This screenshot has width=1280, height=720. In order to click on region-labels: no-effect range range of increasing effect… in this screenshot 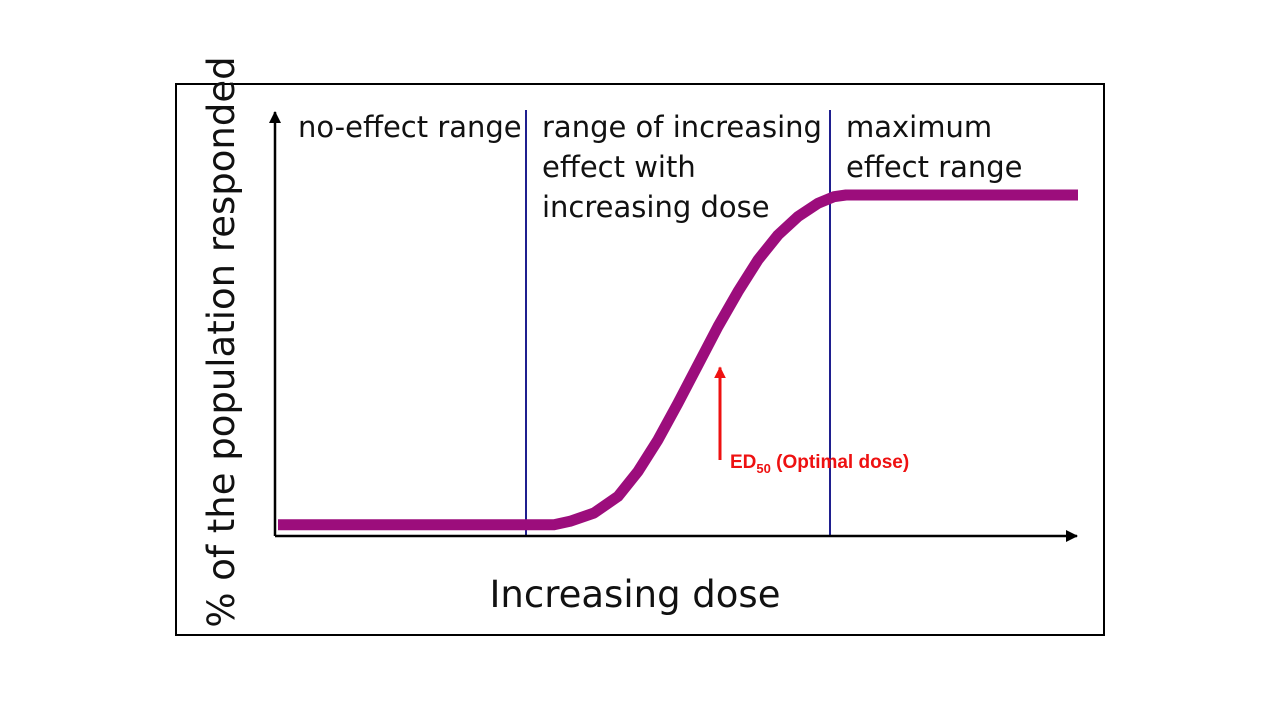, I will do `click(660, 167)`.